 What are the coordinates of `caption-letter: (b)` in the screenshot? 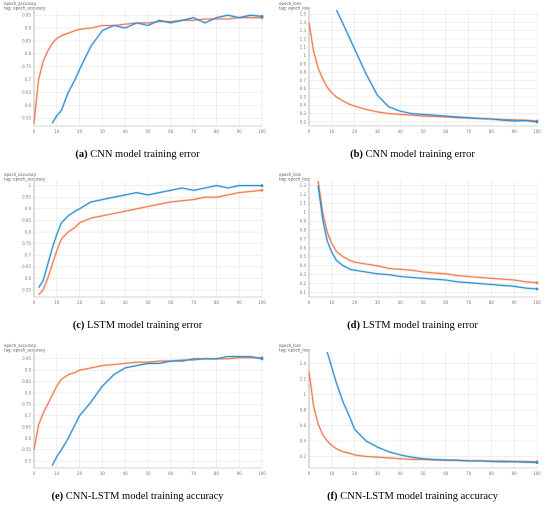 It's located at (356, 154).